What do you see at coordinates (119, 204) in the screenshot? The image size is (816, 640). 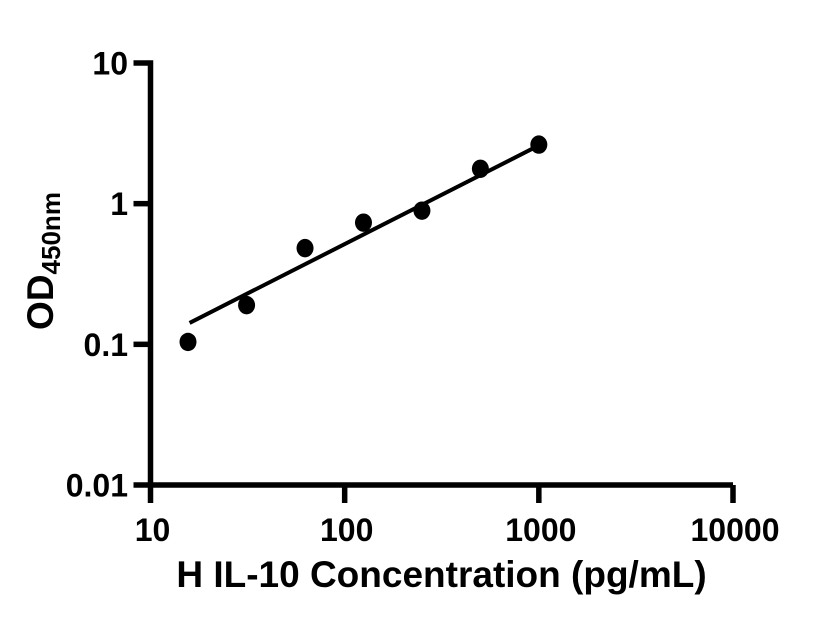 I see `y-tick-label: 1` at bounding box center [119, 204].